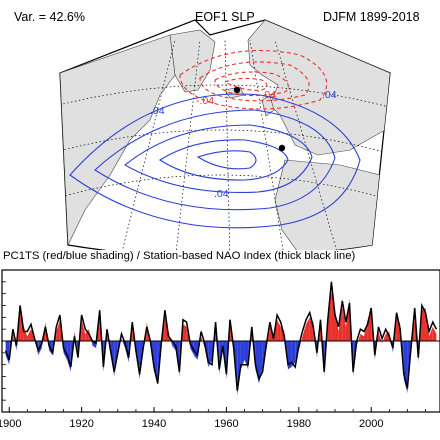 This screenshot has width=440, height=440. Describe the element at coordinates (49, 17) in the screenshot. I see `variance-label: Var. = 42.6%` at that location.